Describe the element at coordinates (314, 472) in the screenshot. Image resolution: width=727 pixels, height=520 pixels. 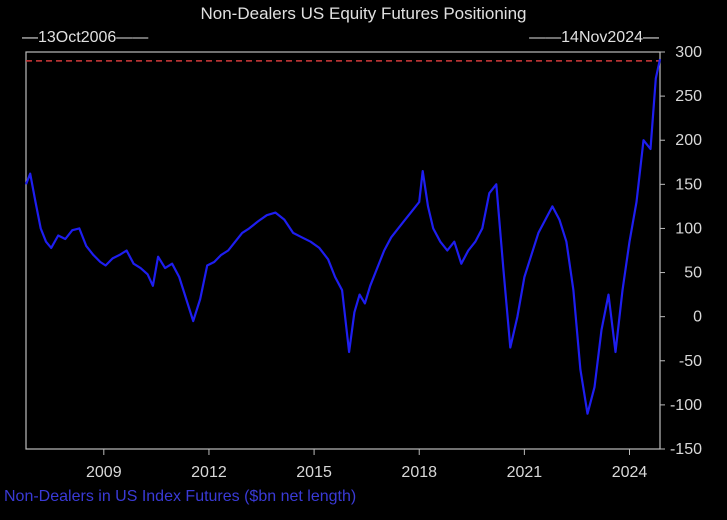
I see `x-tick-label: 2015` at that location.